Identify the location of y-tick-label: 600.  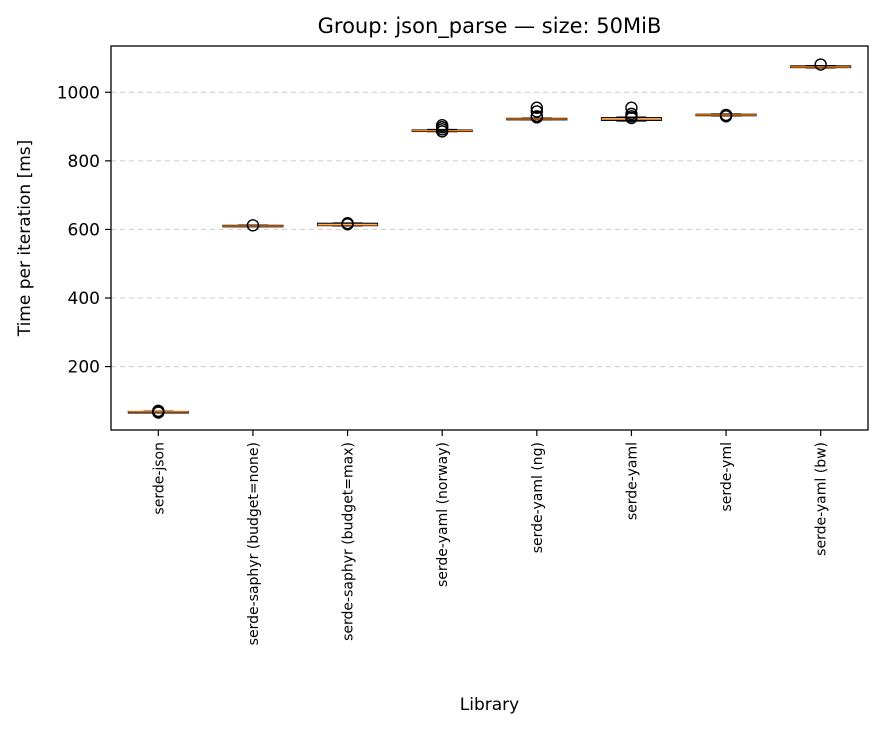
(84, 230).